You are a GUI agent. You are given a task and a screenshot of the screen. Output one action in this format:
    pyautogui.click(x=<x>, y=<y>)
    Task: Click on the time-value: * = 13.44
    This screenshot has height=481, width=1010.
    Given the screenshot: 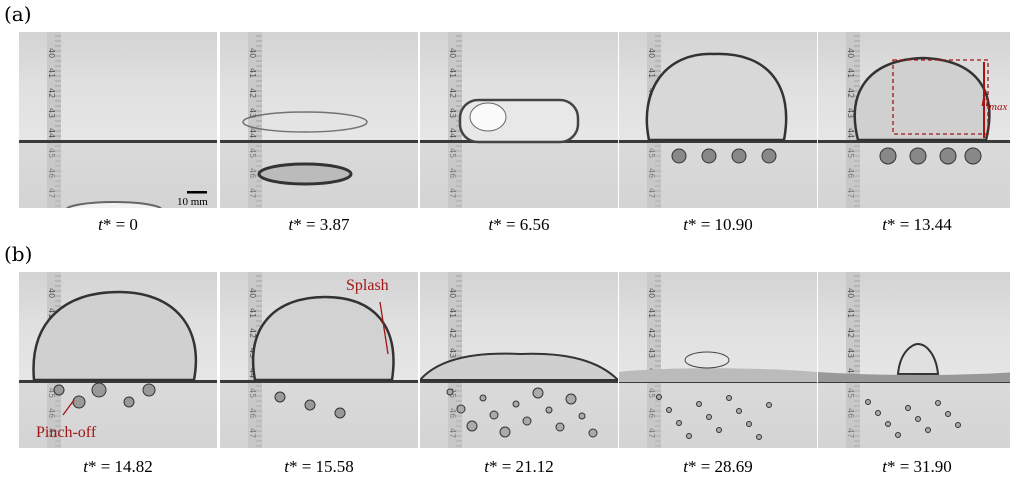 What is the action you would take?
    pyautogui.click(x=919, y=224)
    